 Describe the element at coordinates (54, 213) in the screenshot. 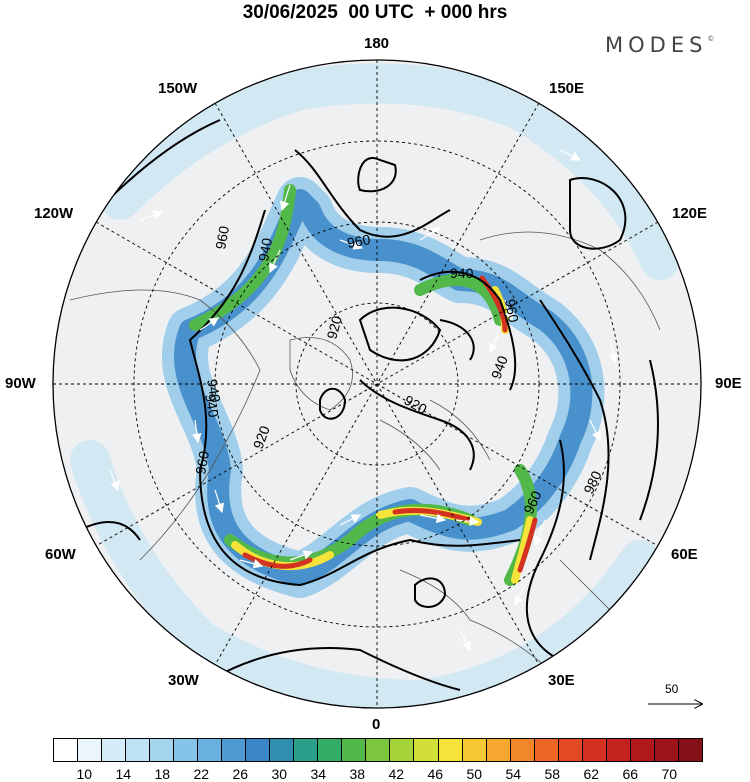

I see `longitude-label-120w: 120W` at that location.